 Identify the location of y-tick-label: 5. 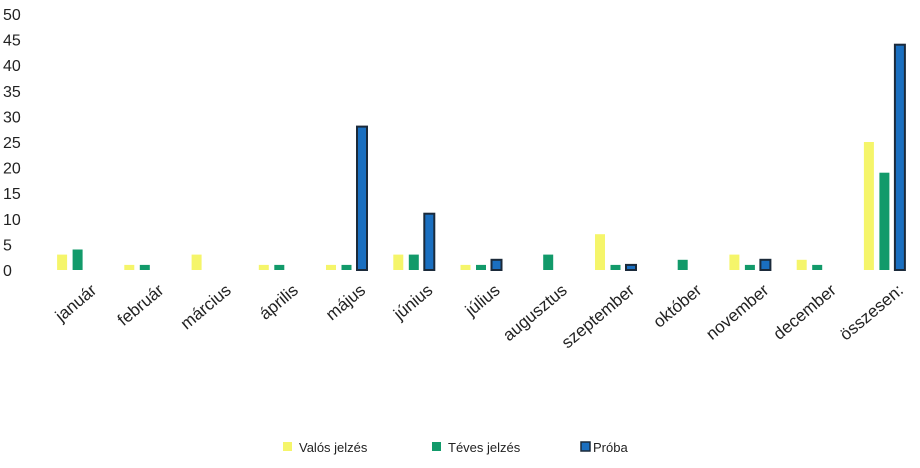
(7, 245).